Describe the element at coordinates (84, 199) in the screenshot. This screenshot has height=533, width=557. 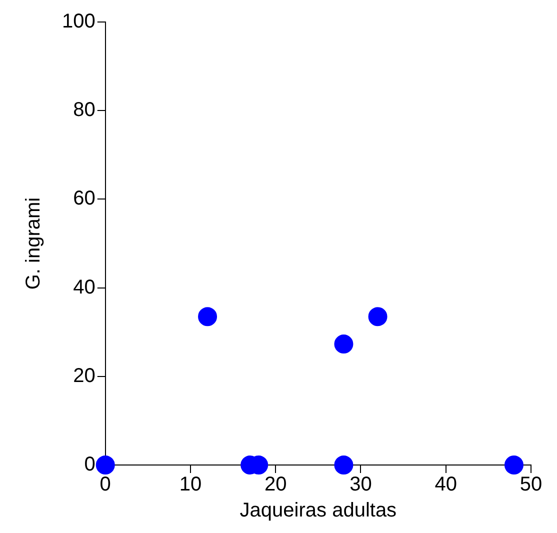
I see `y-tick-label: 60` at that location.